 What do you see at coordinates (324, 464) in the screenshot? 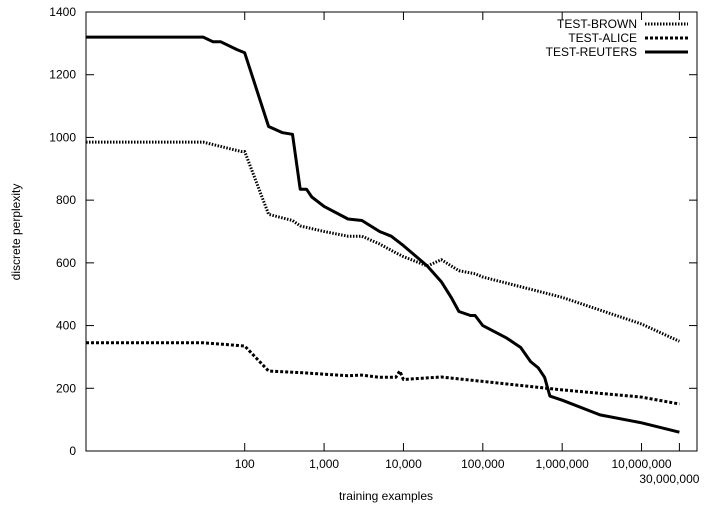
I see `x-tick-label: 1,000` at bounding box center [324, 464].